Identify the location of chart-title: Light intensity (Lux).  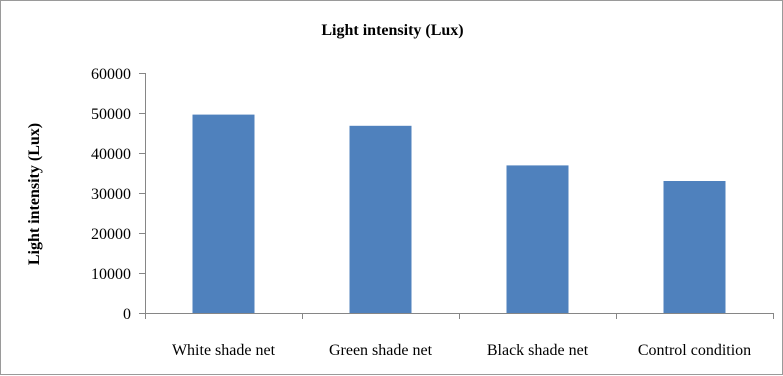
(392, 30).